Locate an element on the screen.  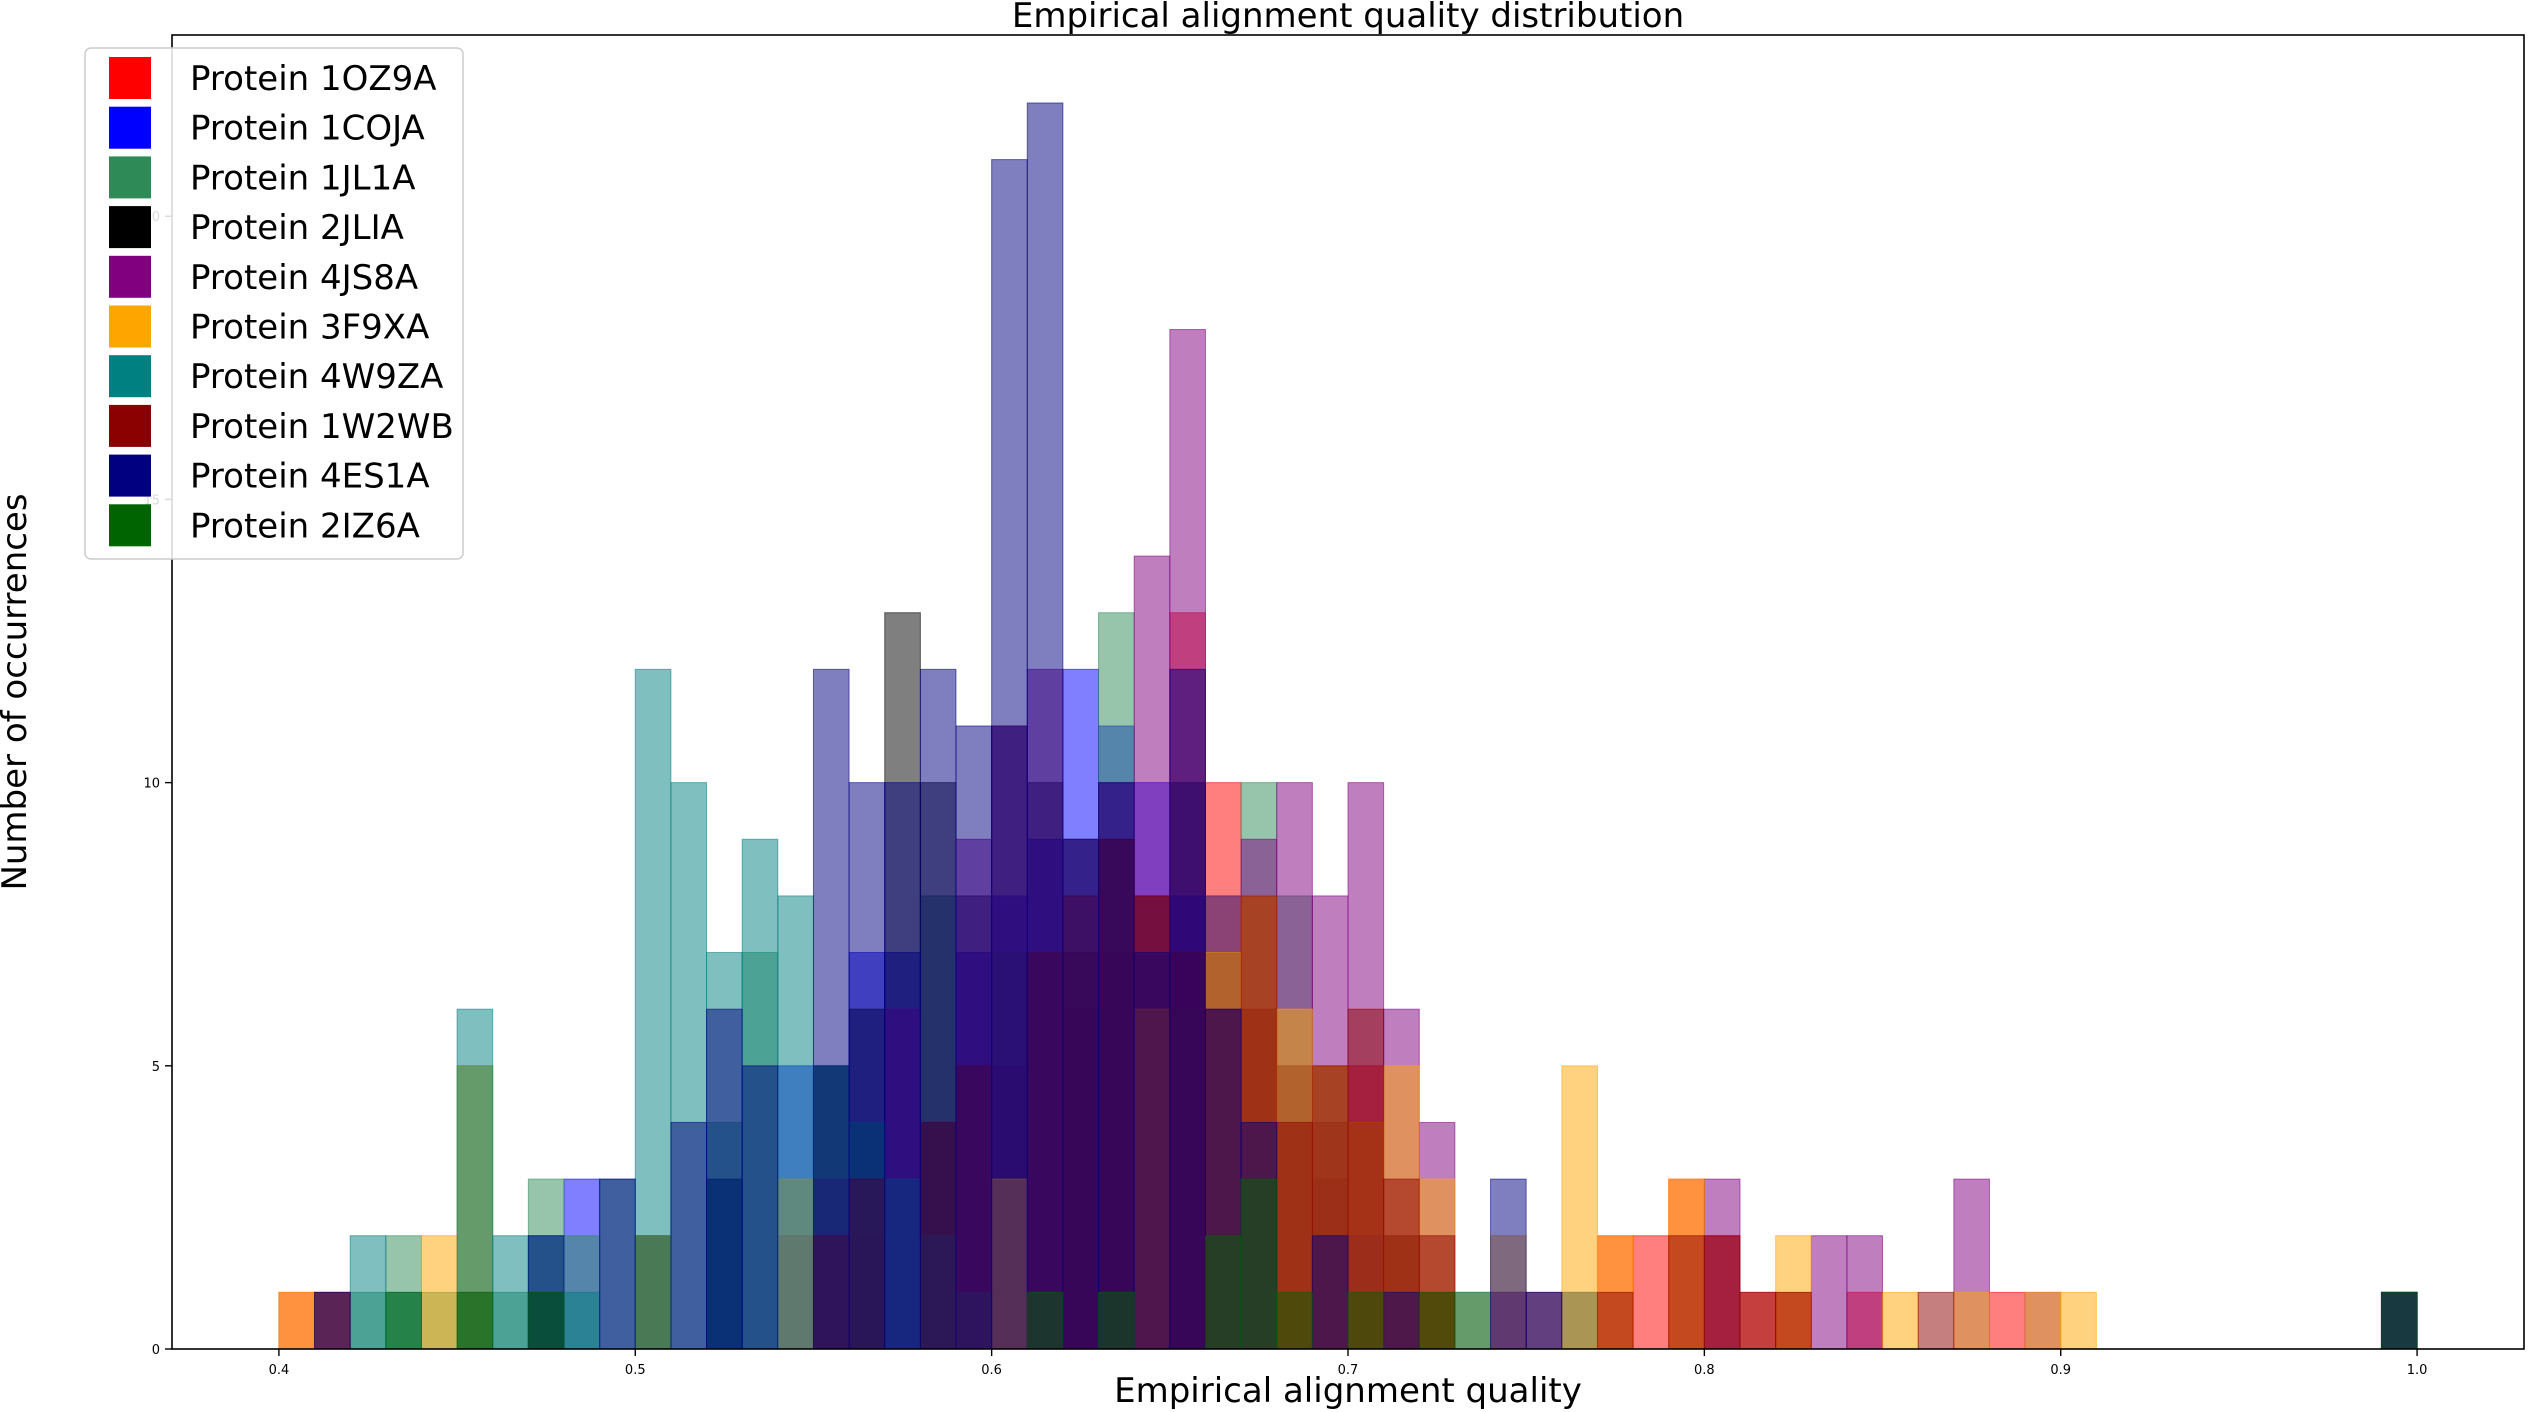
legend-label: Protein 3F9XA is located at coordinates (309, 328).